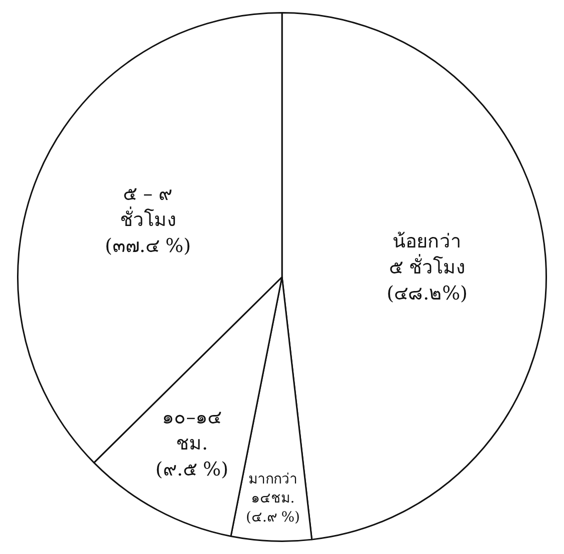 Image resolution: width=564 pixels, height=554 pixels. I want to click on data-label: (๔๘.๒%), so click(427, 293).